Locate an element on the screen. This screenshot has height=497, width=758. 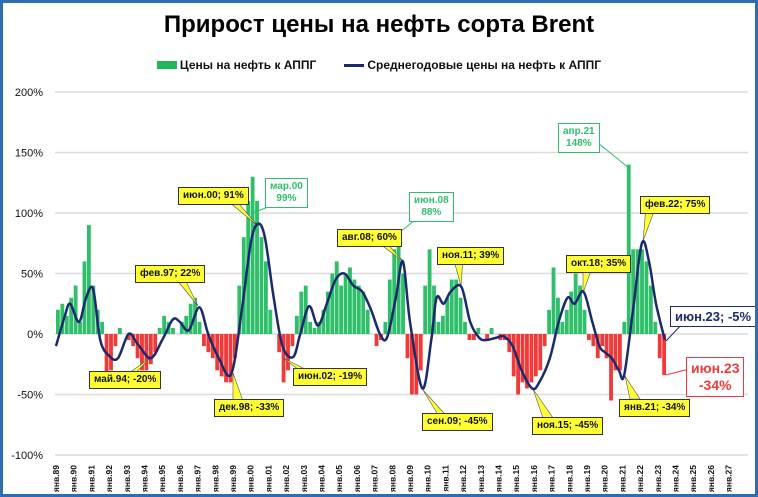
annotation-apr21: апр.21 148% is located at coordinates (579, 138).